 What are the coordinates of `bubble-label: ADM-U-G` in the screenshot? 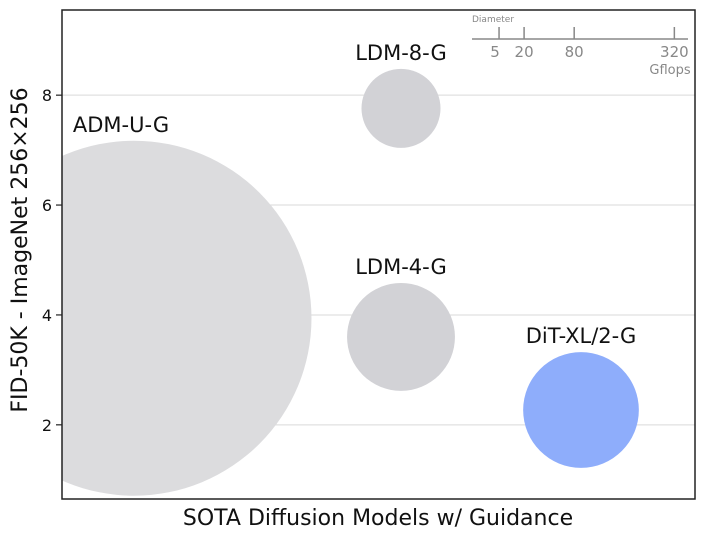 It's located at (121, 125).